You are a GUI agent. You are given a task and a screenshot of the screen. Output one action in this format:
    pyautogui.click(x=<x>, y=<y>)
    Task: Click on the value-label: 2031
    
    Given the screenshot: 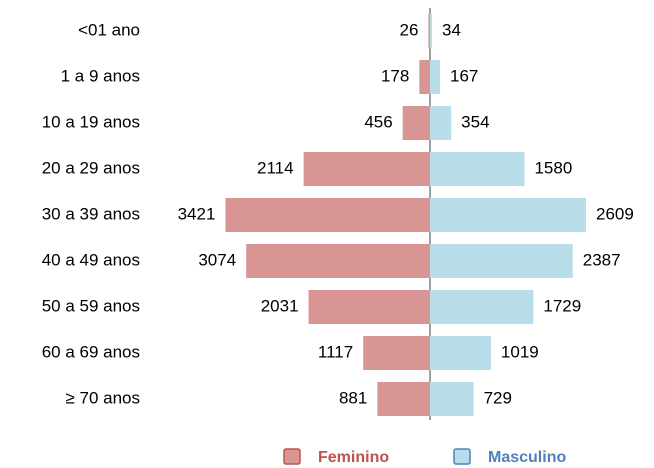 What is the action you would take?
    pyautogui.click(x=280, y=305)
    